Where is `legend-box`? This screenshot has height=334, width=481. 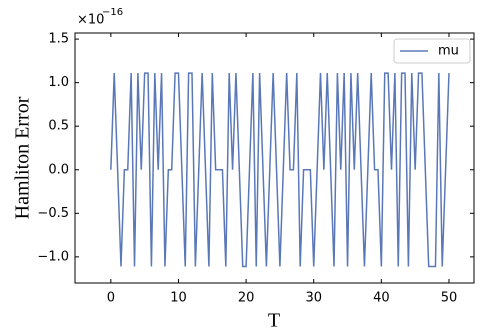
legend-box is located at coordinates (432, 51).